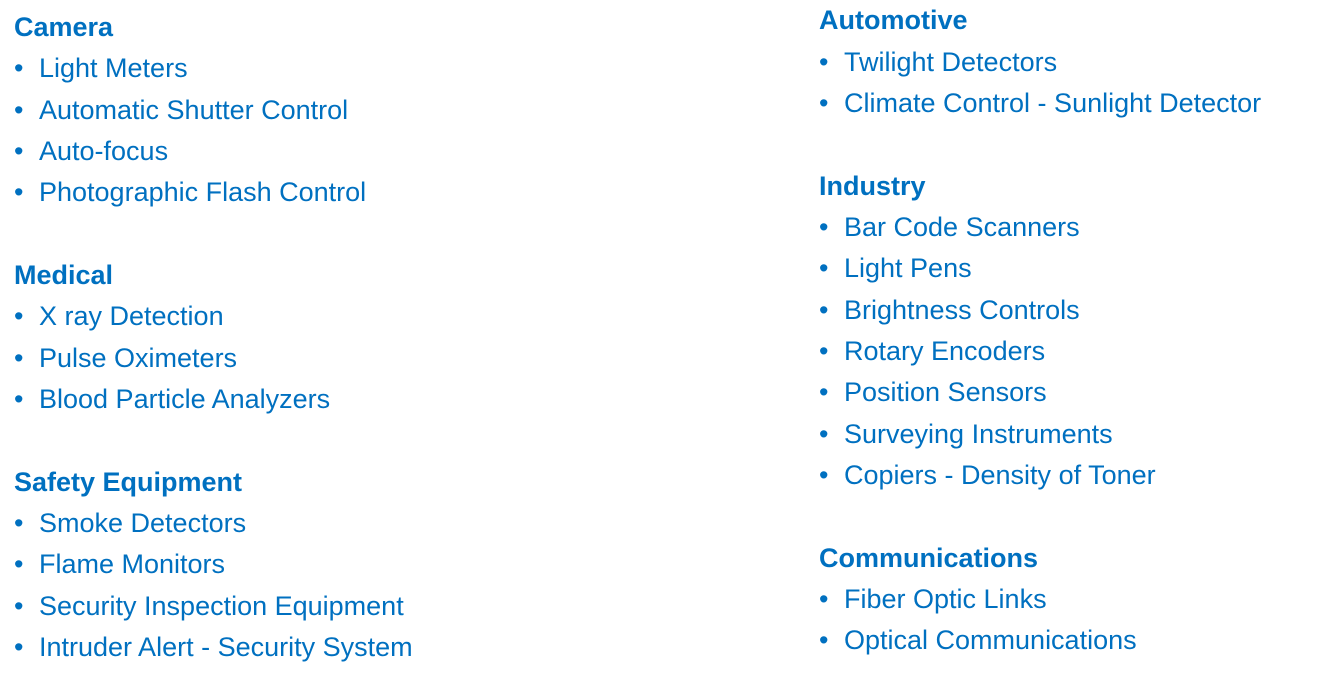  Describe the element at coordinates (962, 310) in the screenshot. I see `list-item-label: Brightness Controls` at that location.